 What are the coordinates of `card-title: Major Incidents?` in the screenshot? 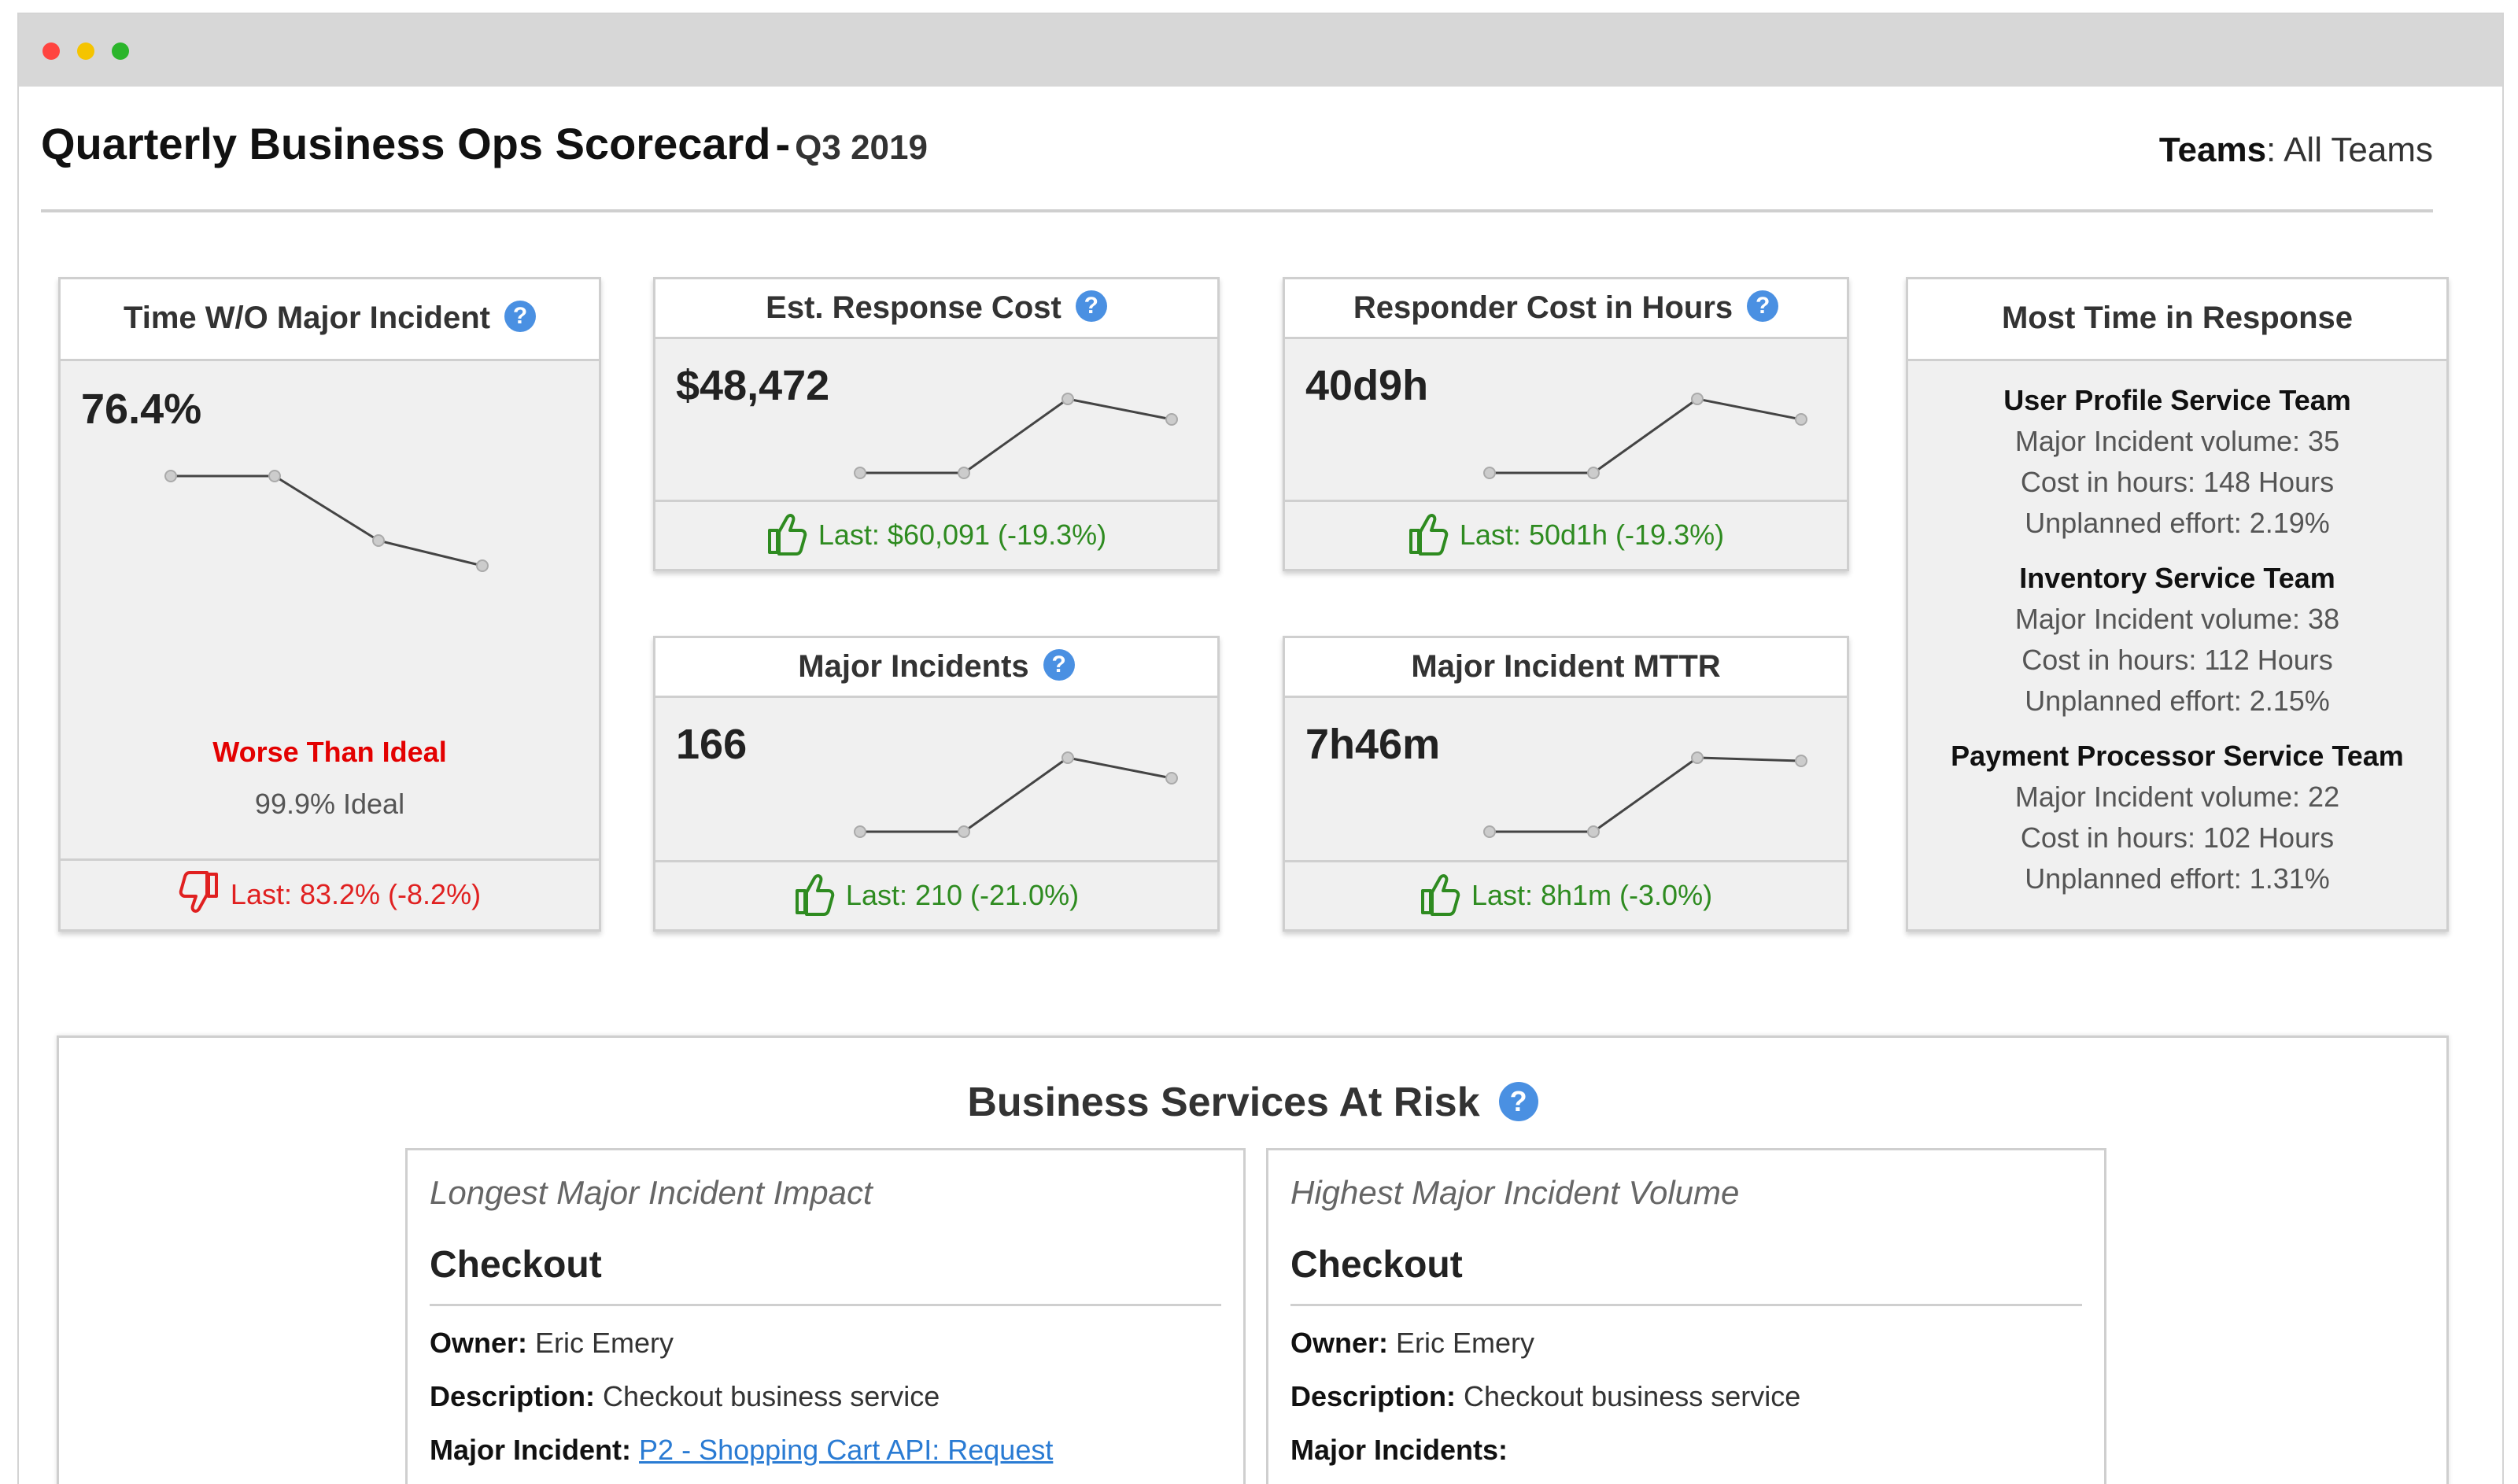 It's located at (936, 668).